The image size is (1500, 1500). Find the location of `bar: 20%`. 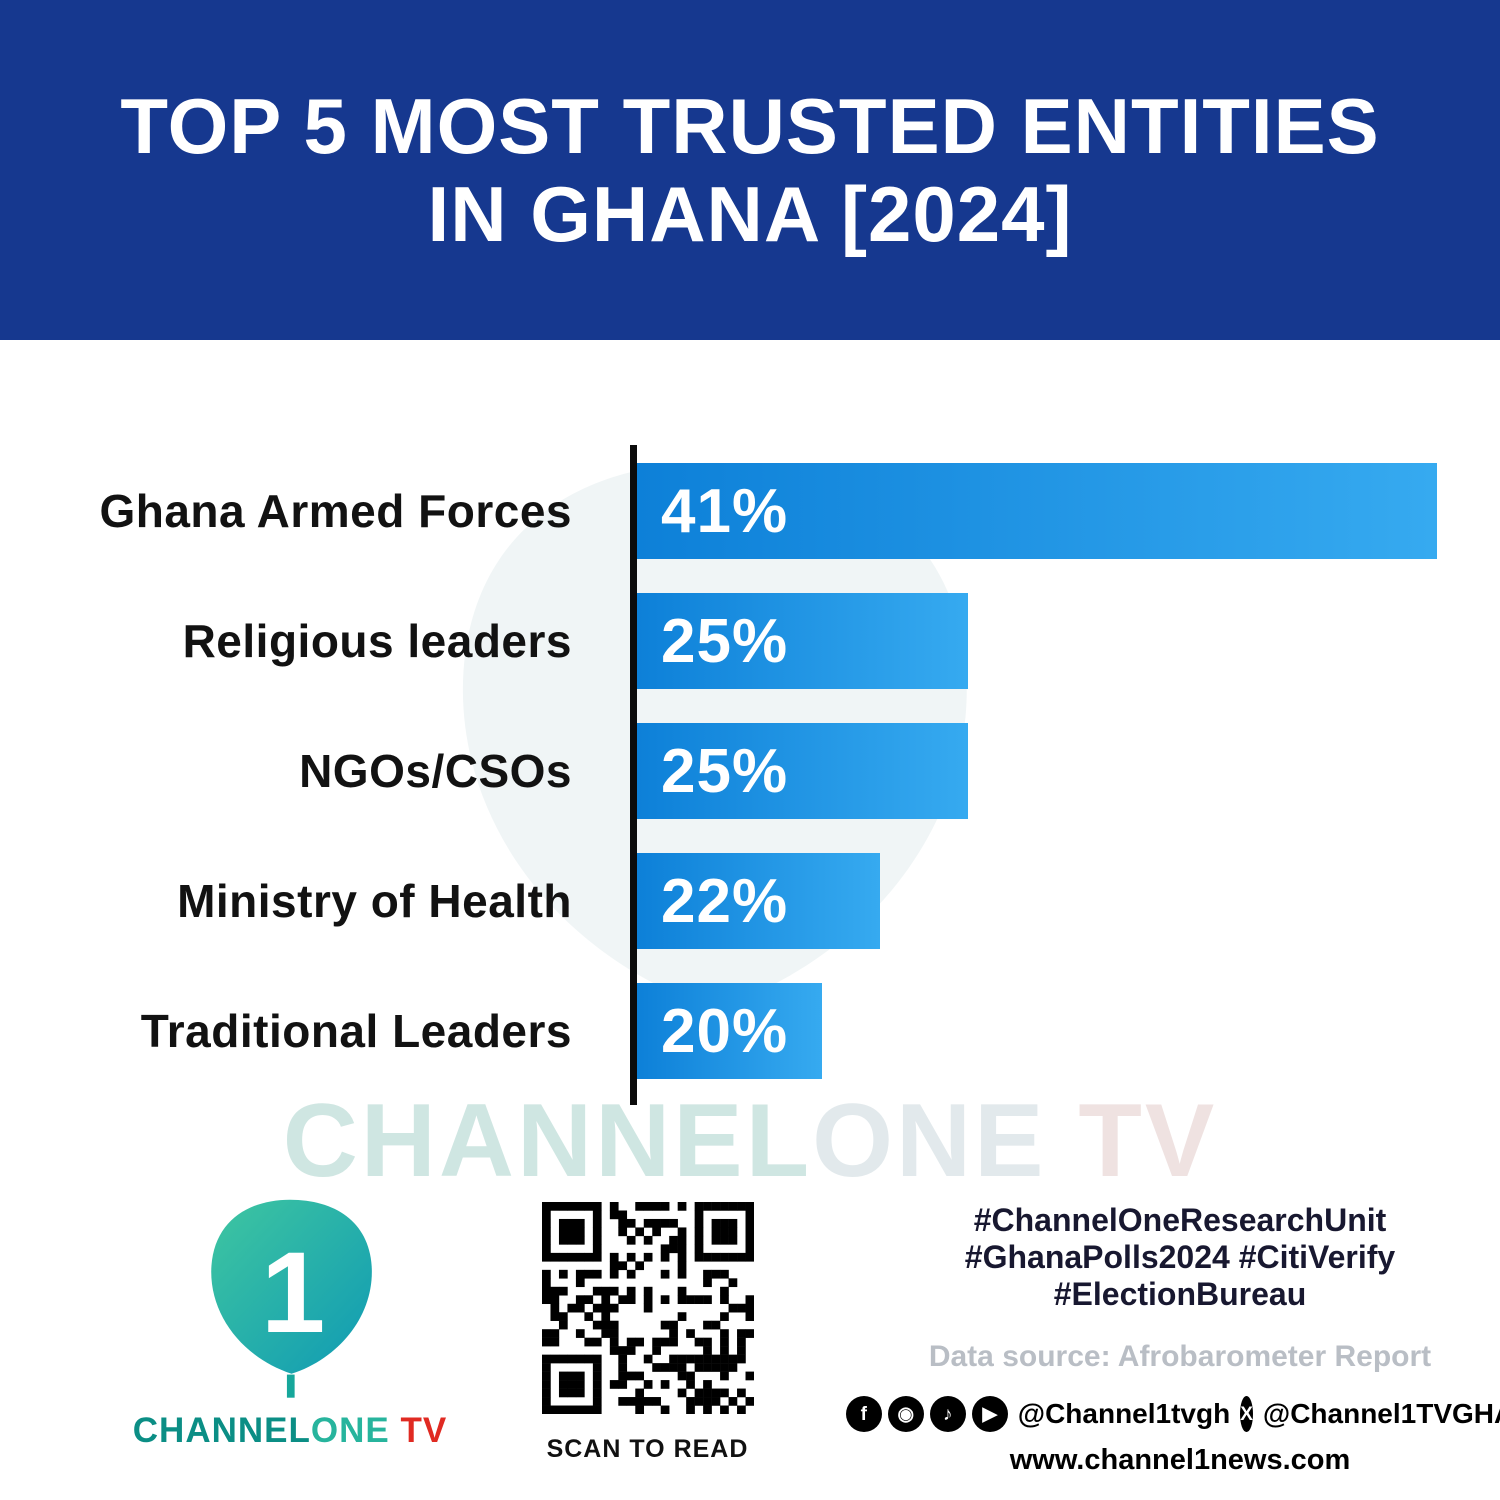

bar: 20% is located at coordinates (729, 1031).